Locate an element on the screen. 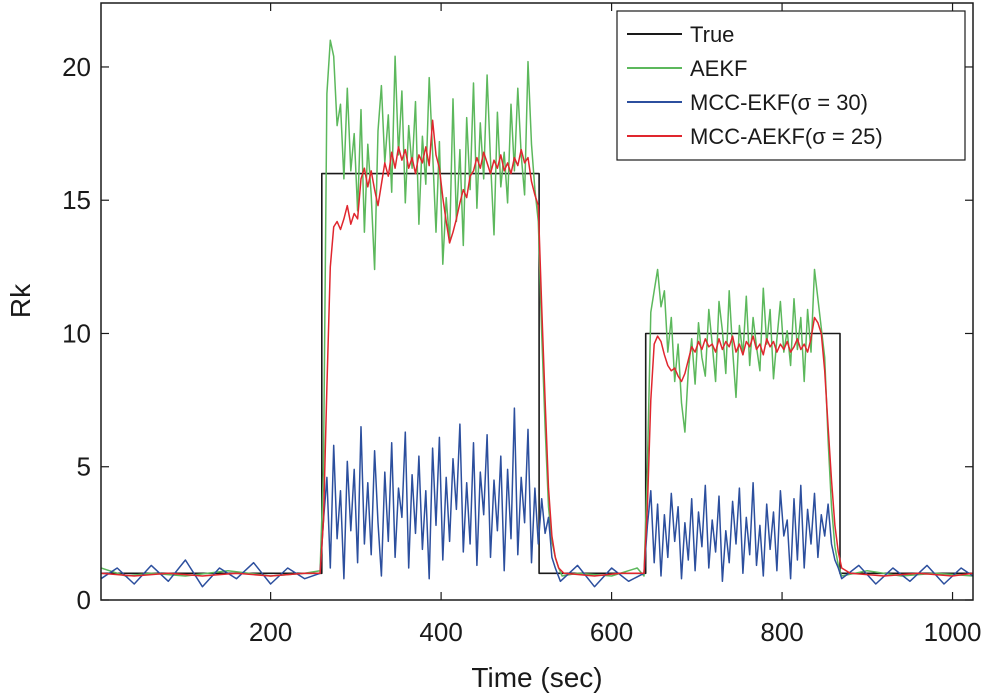 The height and width of the screenshot is (699, 989). y-tick-label: 5 is located at coordinates (84, 467).